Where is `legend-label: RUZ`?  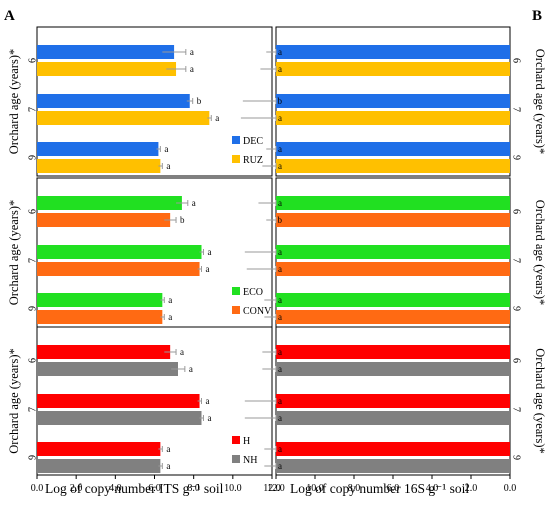 legend-label: RUZ is located at coordinates (253, 160).